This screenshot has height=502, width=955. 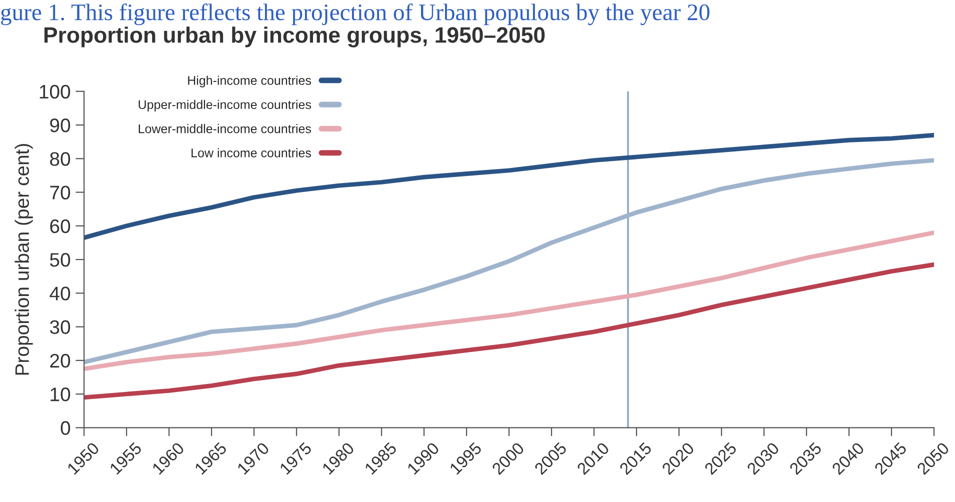 What do you see at coordinates (60, 125) in the screenshot?
I see `y-tick-label: 90` at bounding box center [60, 125].